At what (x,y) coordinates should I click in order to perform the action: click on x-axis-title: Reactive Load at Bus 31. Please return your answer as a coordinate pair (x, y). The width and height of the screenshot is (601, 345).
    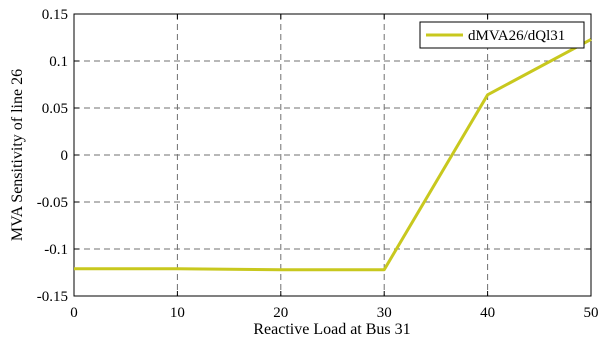
    Looking at the image, I should click on (331, 329).